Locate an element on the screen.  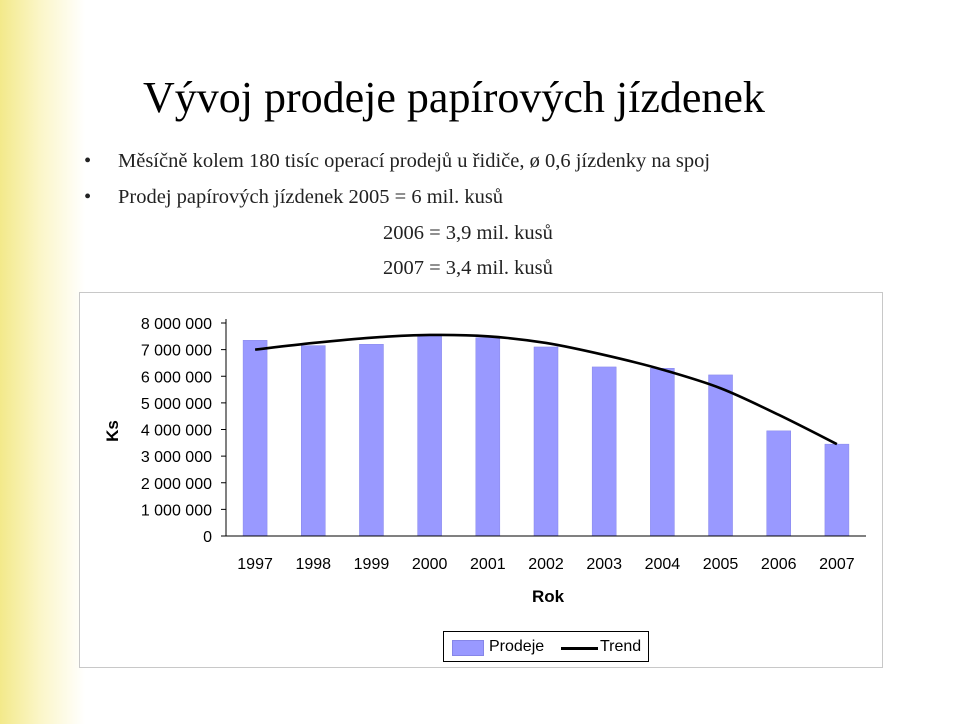
x-tick-label: 1998 is located at coordinates (313, 564).